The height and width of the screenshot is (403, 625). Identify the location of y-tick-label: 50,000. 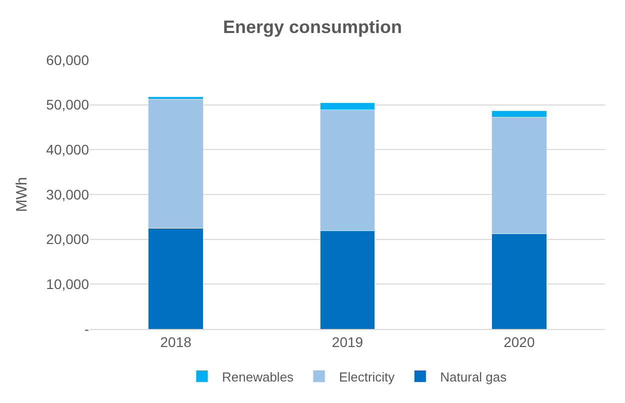
(68, 104).